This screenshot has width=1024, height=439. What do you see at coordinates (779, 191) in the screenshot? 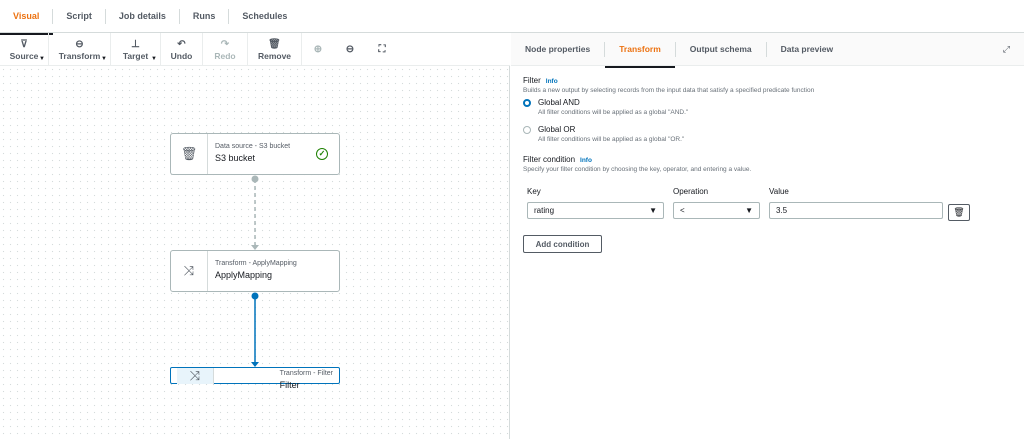
I see `value-label: Value` at bounding box center [779, 191].